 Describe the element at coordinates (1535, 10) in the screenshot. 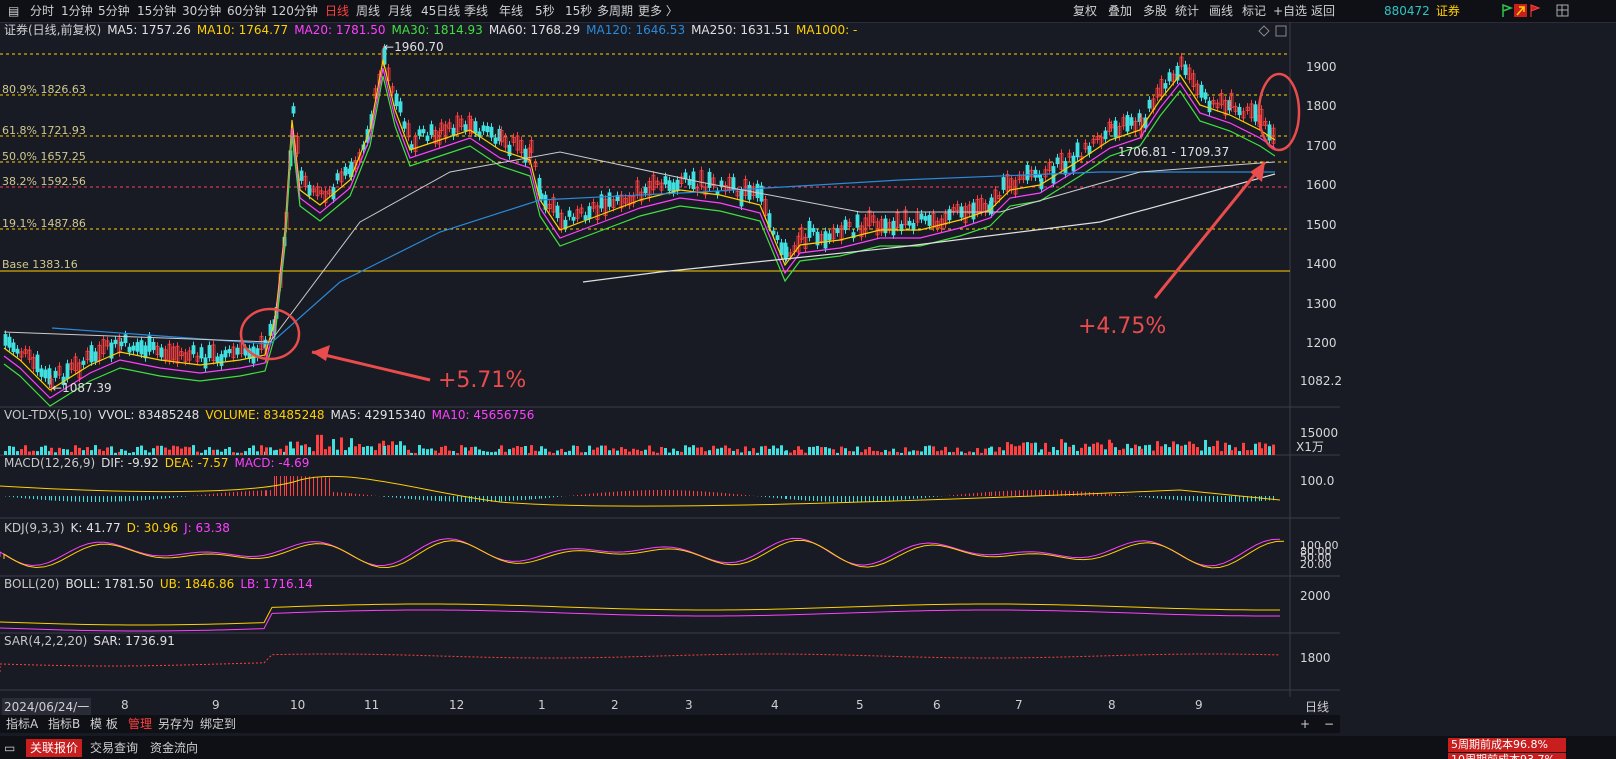

I see `flag-red-icon` at that location.